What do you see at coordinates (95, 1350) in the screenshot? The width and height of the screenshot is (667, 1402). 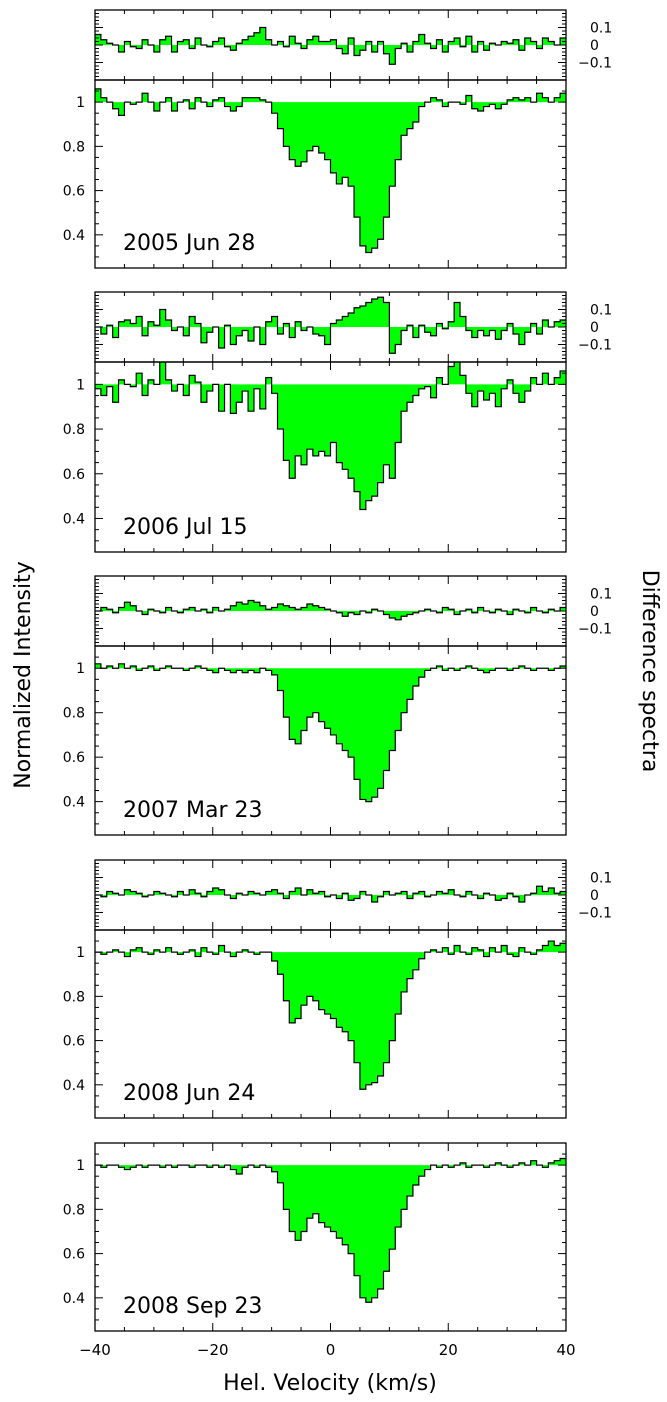 I see `x-tick-label: −40` at bounding box center [95, 1350].